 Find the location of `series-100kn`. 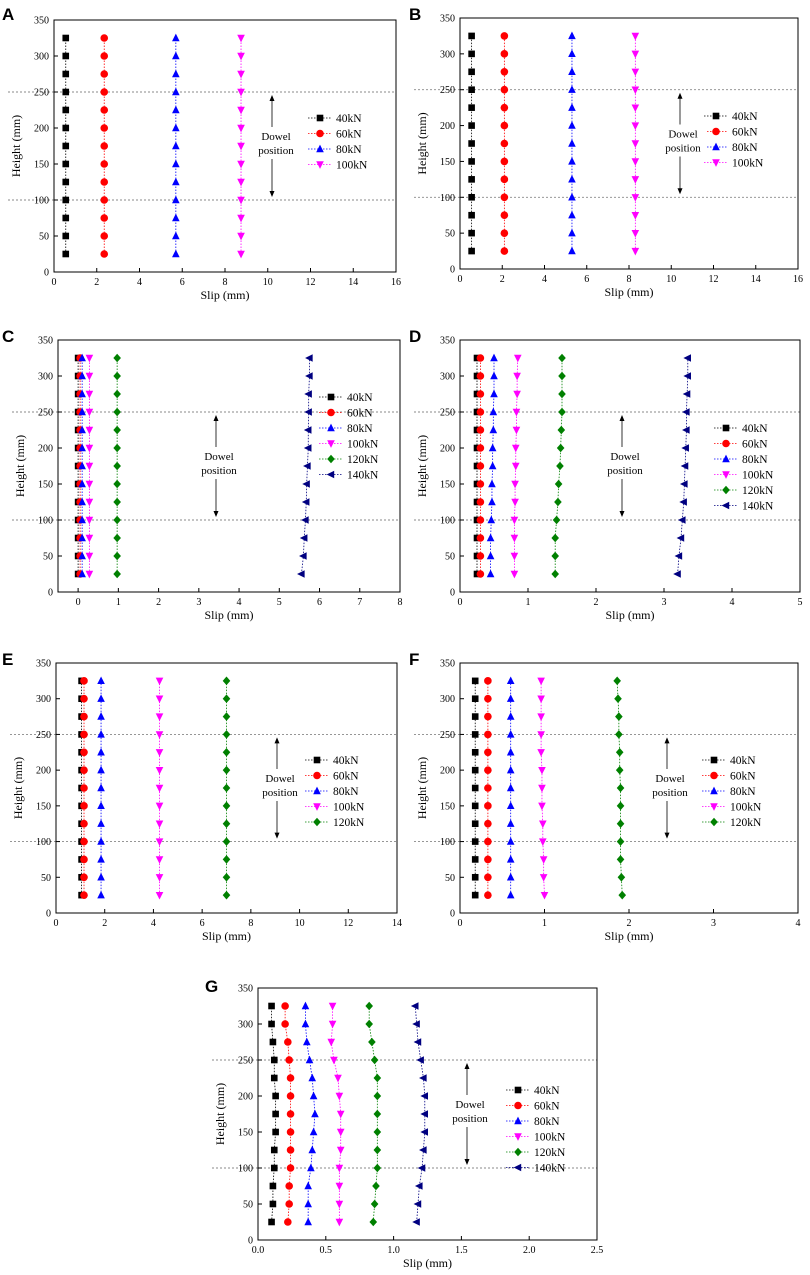

series-100kn is located at coordinates (159, 788).